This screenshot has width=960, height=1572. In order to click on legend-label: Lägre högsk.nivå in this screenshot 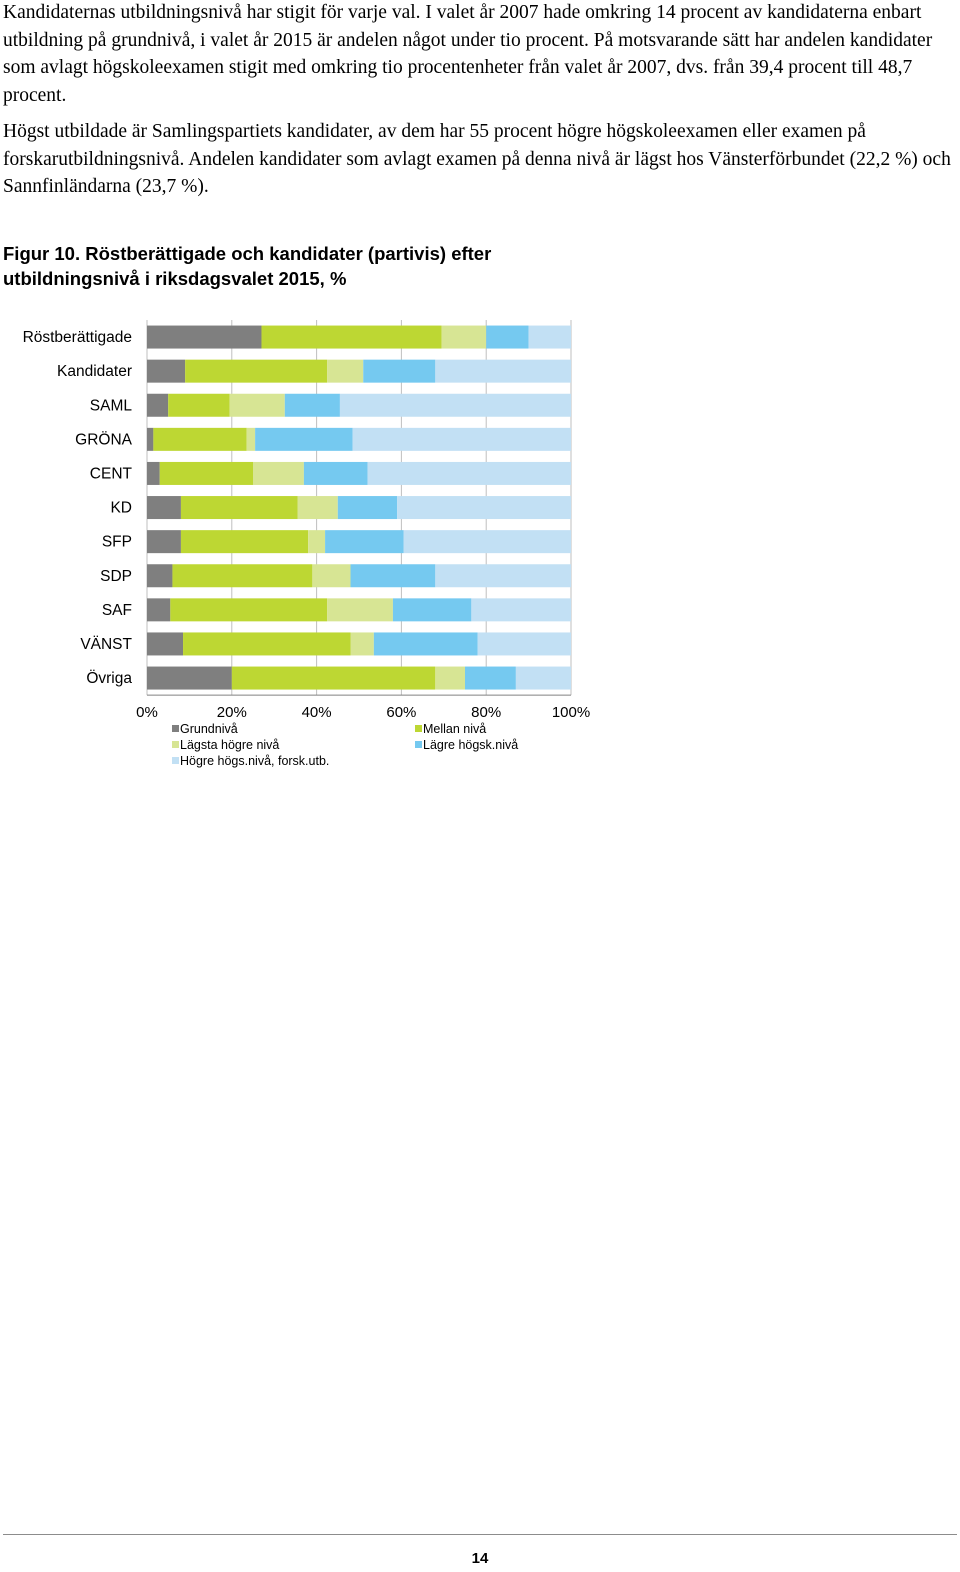, I will do `click(470, 745)`.